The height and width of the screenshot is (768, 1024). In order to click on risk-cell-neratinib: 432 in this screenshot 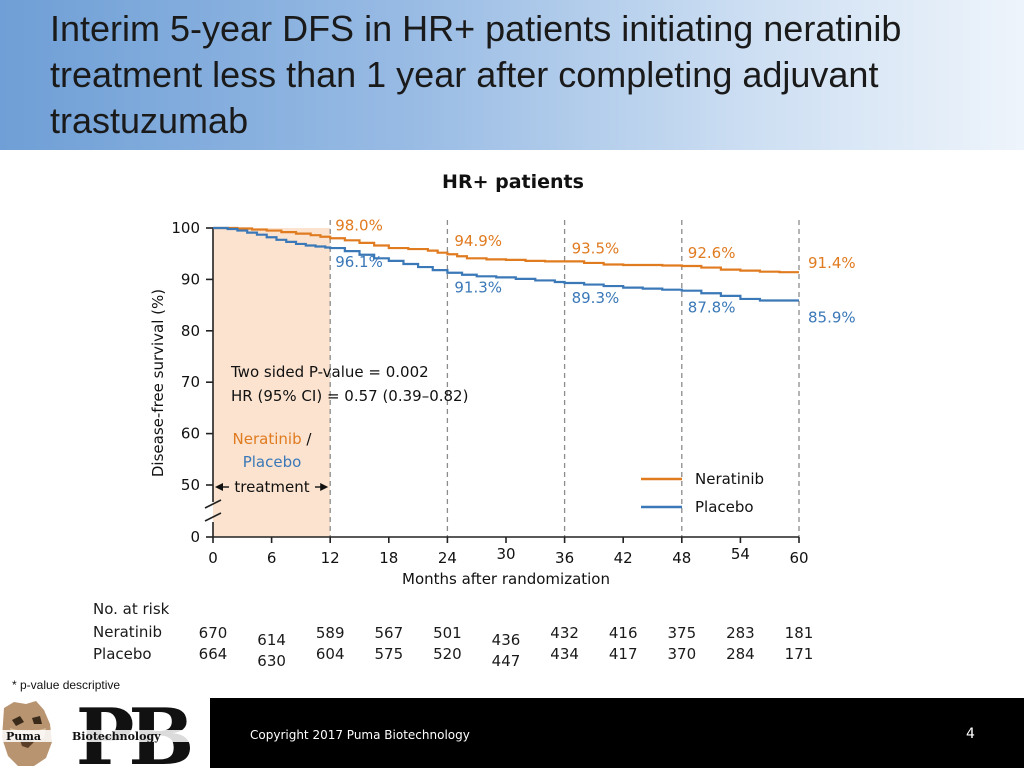, I will do `click(564, 633)`.